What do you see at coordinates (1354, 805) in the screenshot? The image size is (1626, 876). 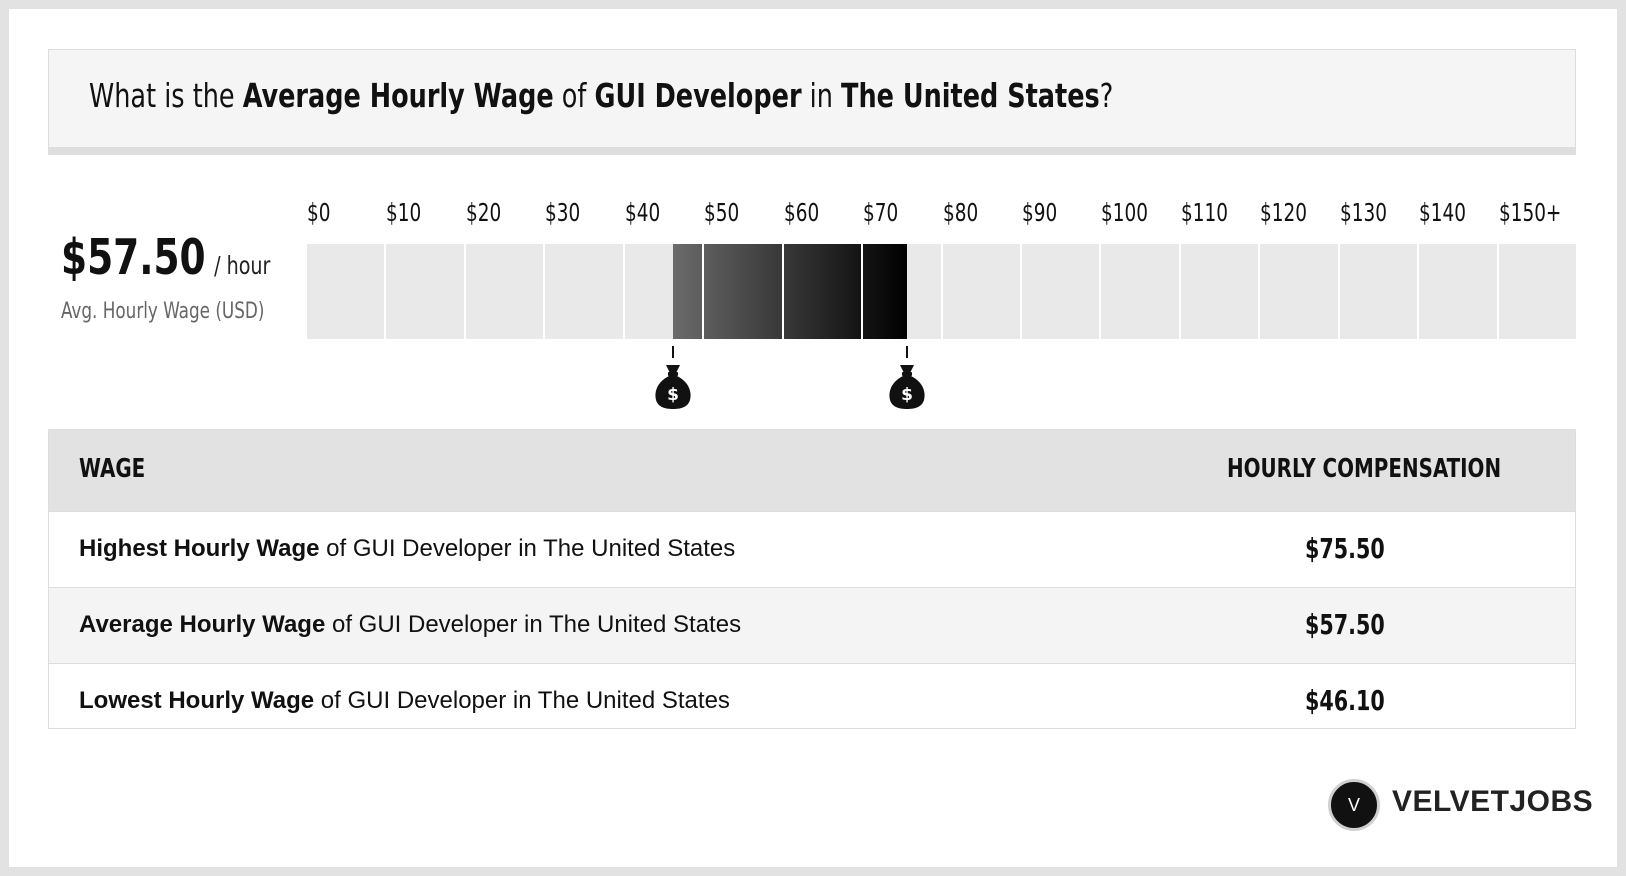 I see `logo-mark: V` at bounding box center [1354, 805].